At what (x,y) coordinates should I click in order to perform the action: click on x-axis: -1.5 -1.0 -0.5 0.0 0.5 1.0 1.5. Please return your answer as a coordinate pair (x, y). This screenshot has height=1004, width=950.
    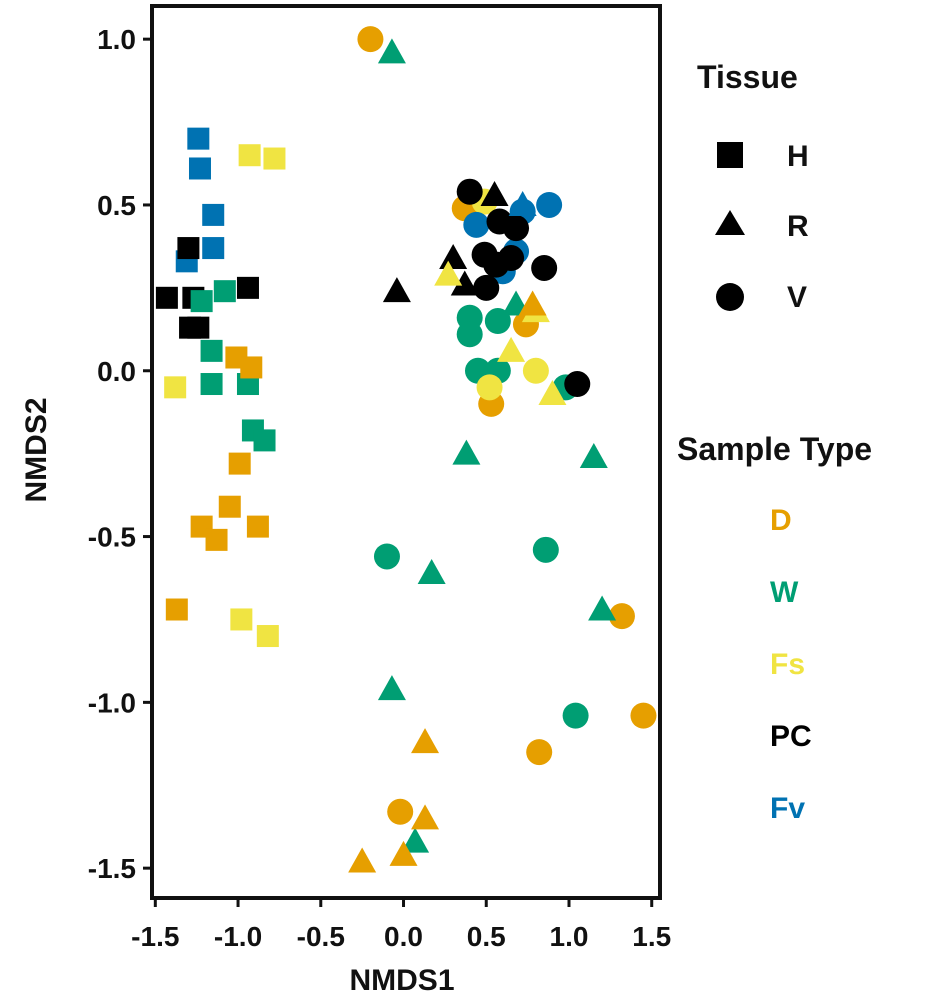
    Looking at the image, I should click on (401, 925).